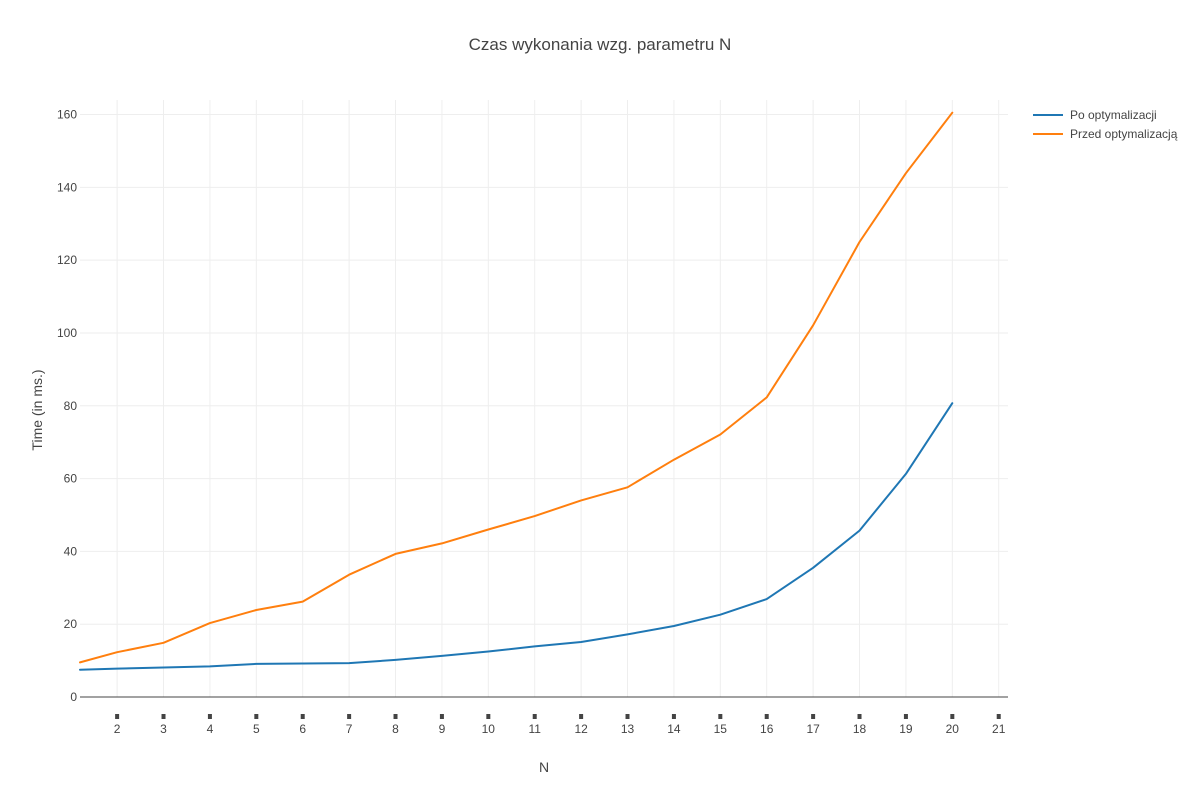 The width and height of the screenshot is (1200, 800). I want to click on x-tick-label: 18, so click(860, 729).